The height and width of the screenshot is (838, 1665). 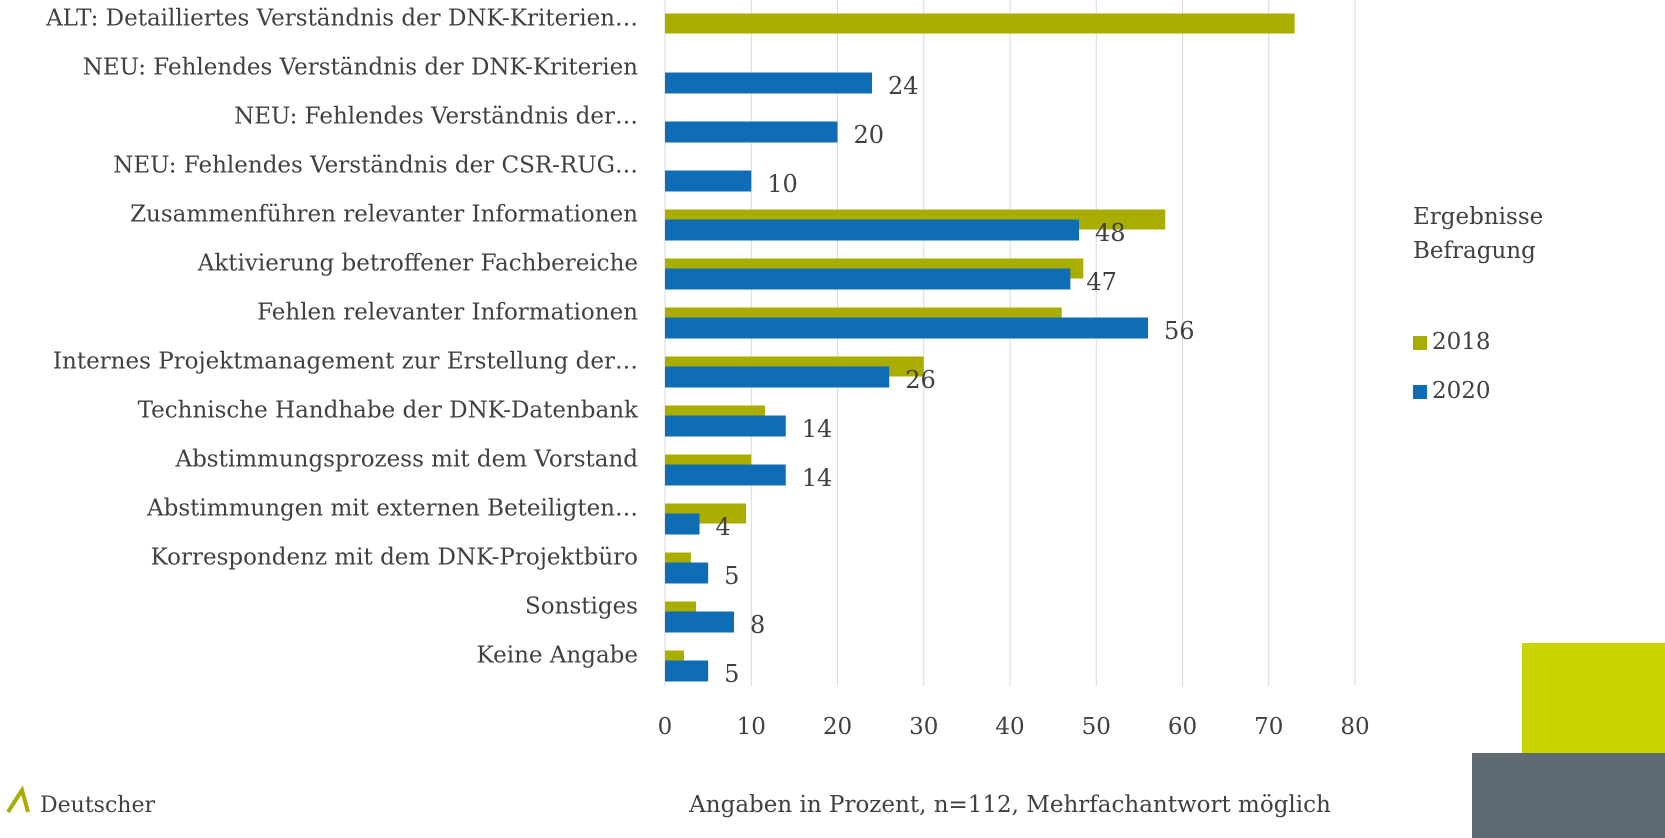 I want to click on value-label: 48, so click(x=1110, y=233).